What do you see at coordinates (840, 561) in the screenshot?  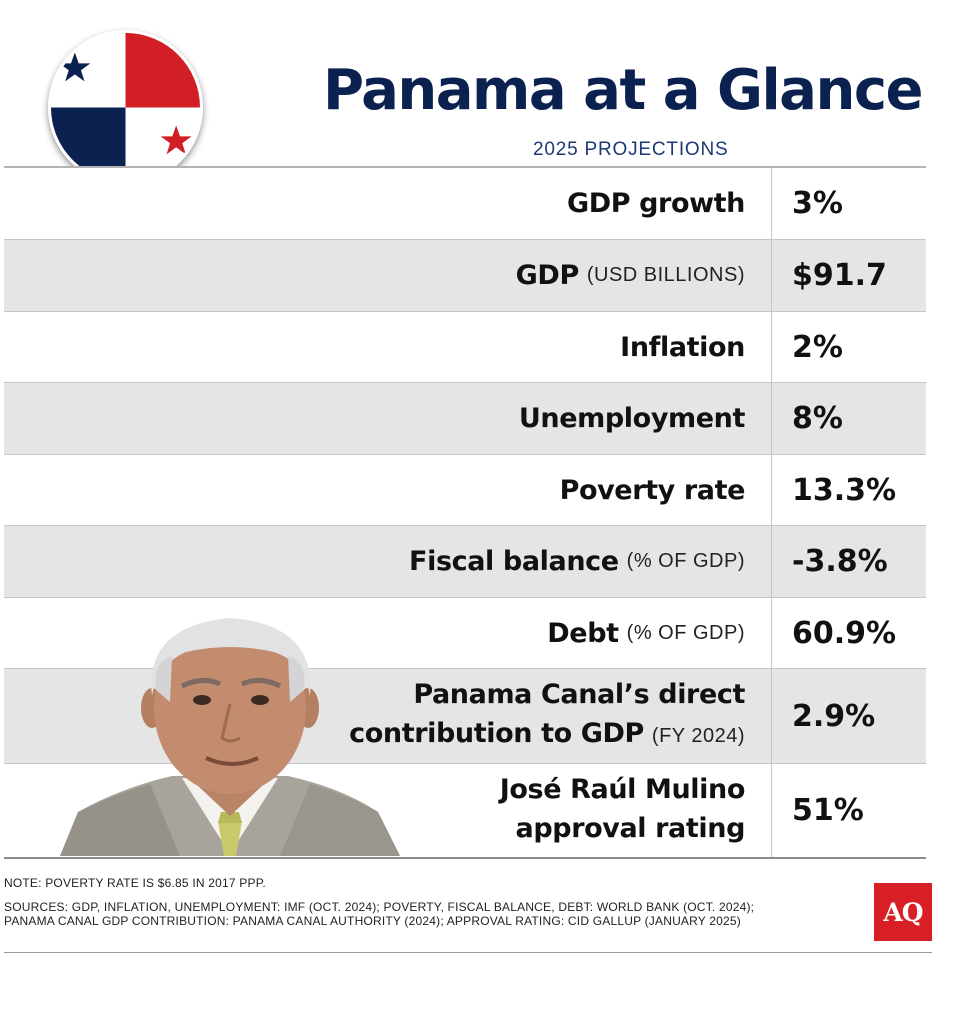 I see `row-value: -3.8%` at bounding box center [840, 561].